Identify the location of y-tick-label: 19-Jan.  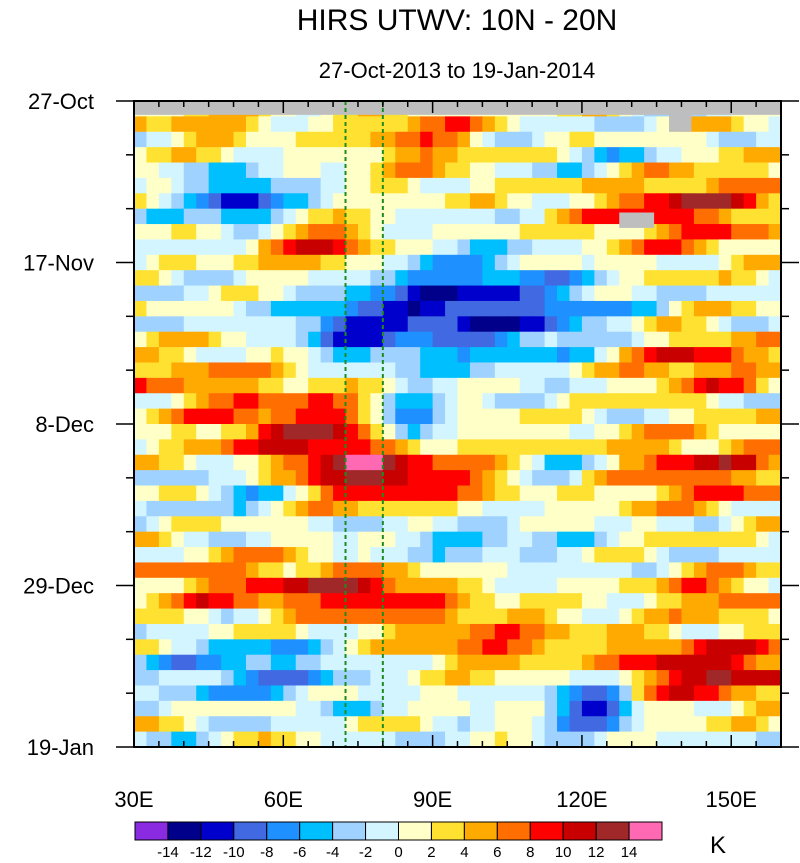
(60, 747).